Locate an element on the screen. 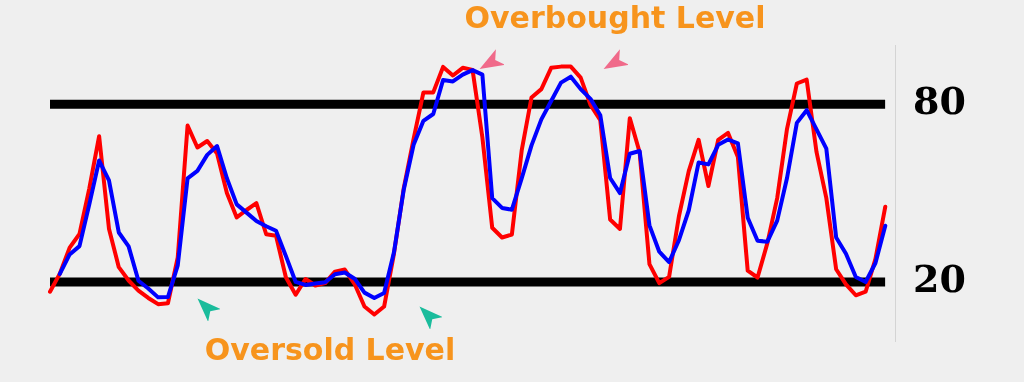  y-tick-label: 80 is located at coordinates (940, 101).